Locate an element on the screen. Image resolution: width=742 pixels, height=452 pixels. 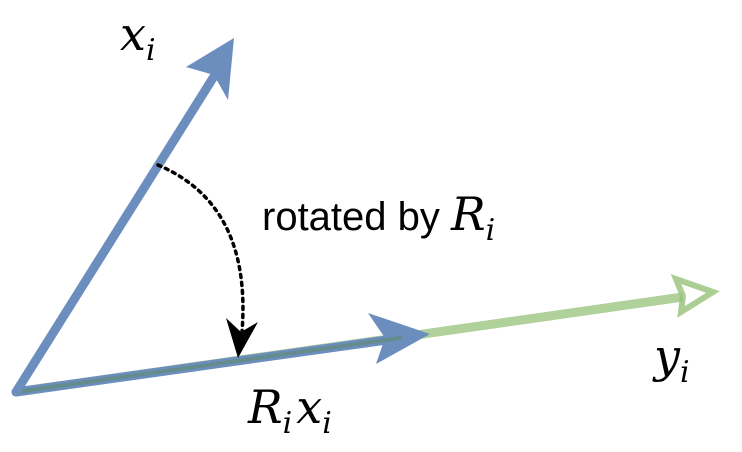
x-label-subscript: i is located at coordinates (151, 50).